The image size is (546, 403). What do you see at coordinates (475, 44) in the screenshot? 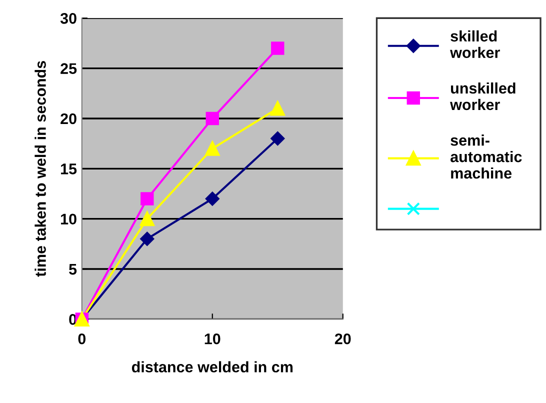
I see `legend-label: skilled worker` at bounding box center [475, 44].